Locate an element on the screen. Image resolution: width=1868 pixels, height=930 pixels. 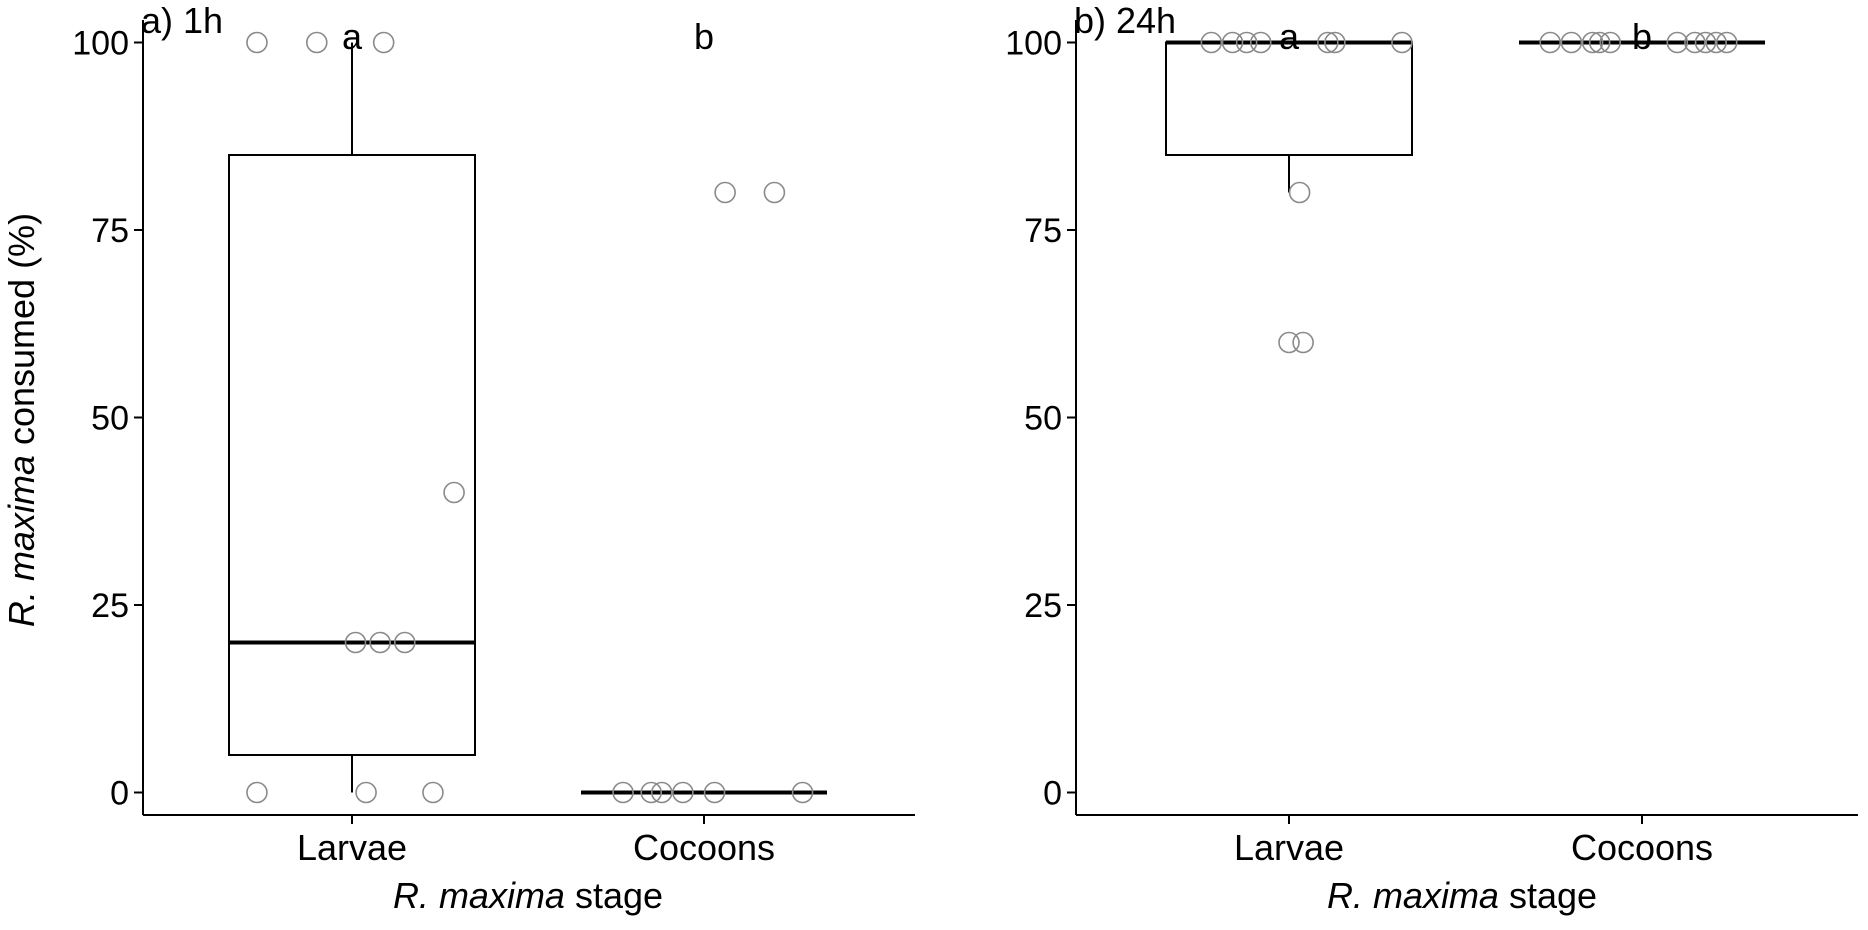
y-axis-title: R. maxima consumed (%) is located at coordinates (21, 420).